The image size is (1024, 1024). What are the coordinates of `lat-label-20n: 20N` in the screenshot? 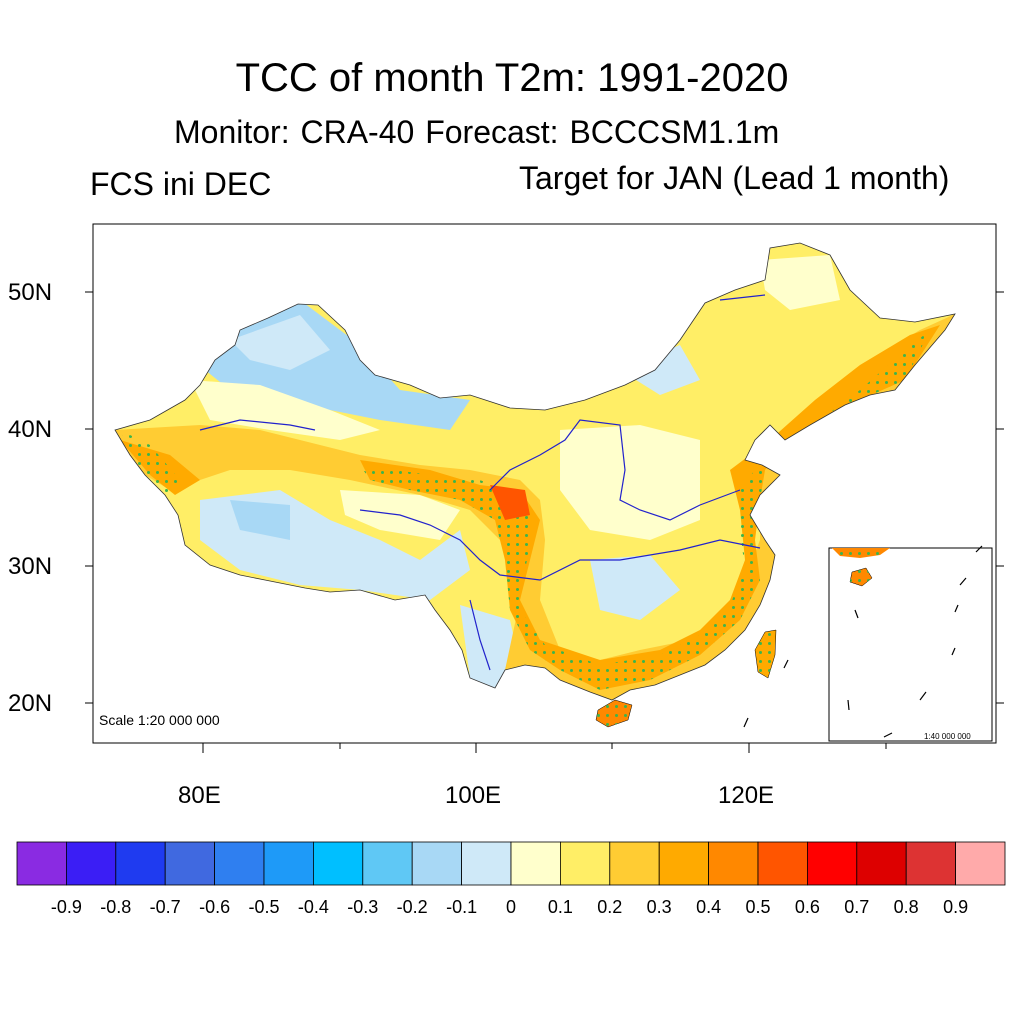 It's located at (30, 703).